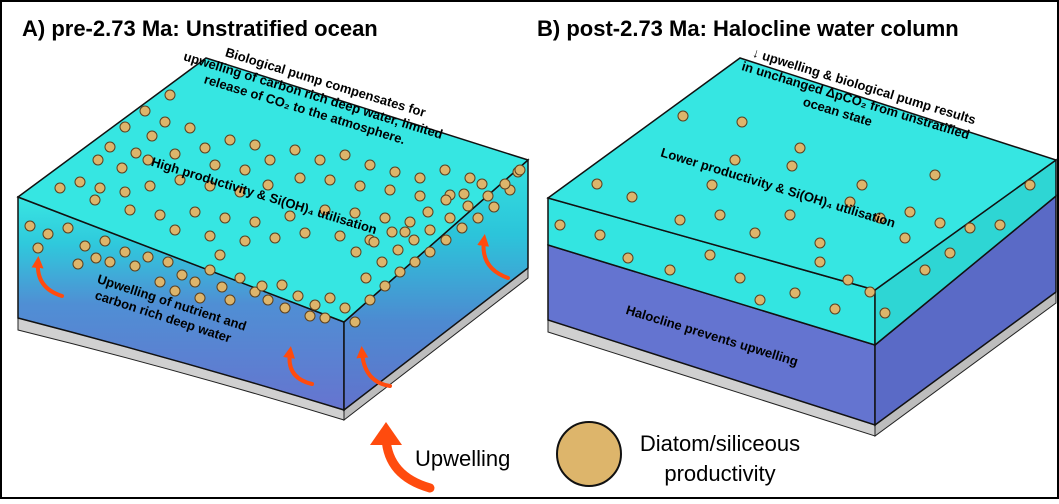  I want to click on upwelling-arrow, so click(298, 366).